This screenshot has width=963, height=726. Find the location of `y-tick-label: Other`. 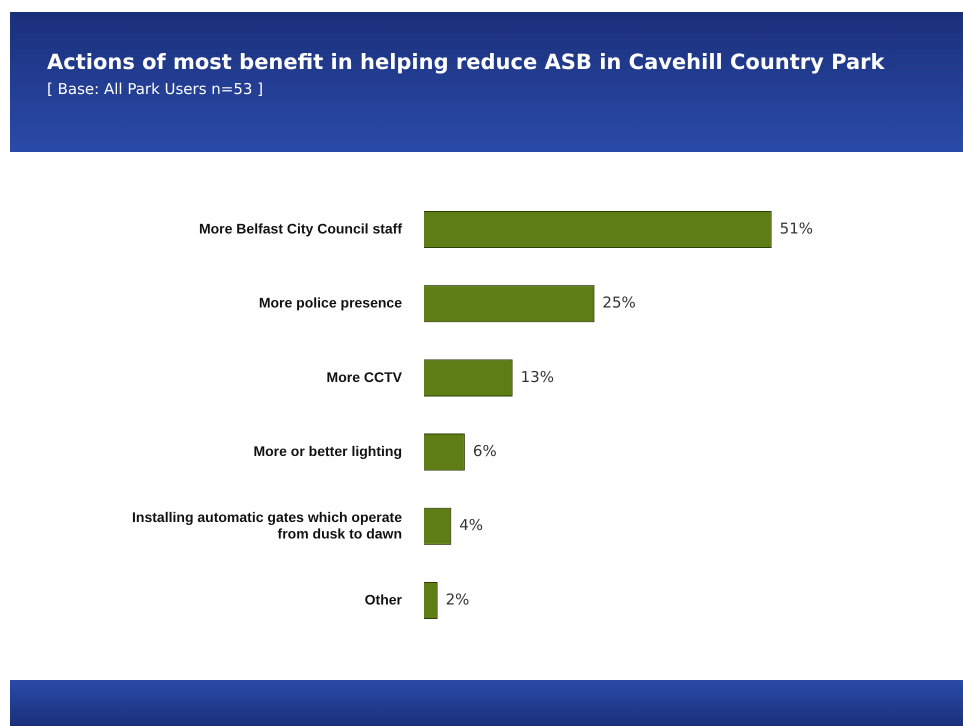

y-tick-label: Other is located at coordinates (383, 599).